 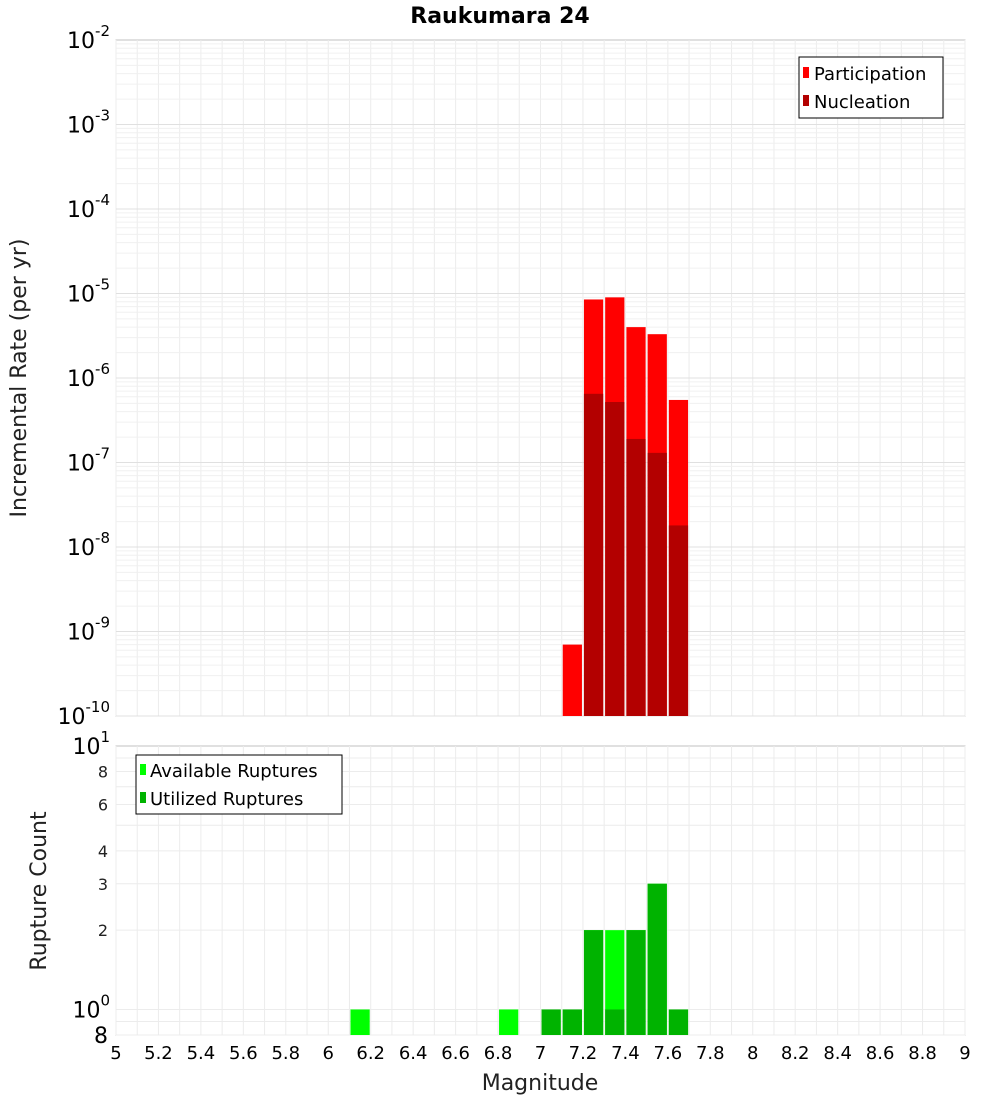 I want to click on x-tick-label: 6.2, so click(x=370, y=1053).